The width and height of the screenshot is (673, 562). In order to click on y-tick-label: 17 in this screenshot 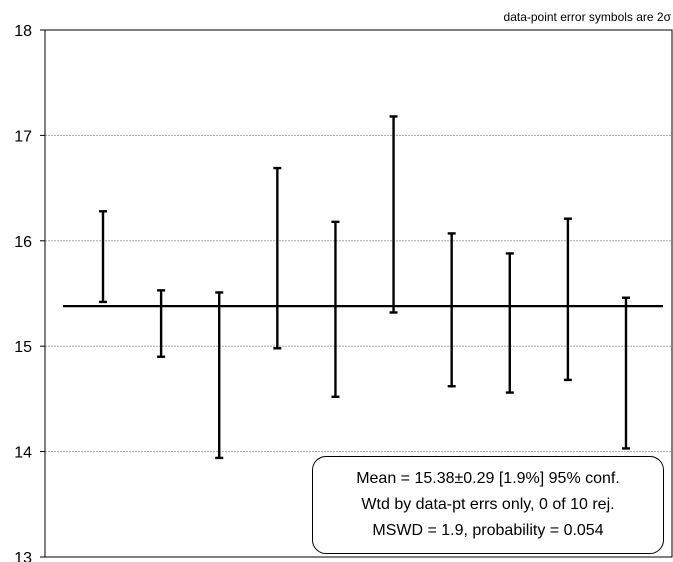, I will do `click(23, 136)`.